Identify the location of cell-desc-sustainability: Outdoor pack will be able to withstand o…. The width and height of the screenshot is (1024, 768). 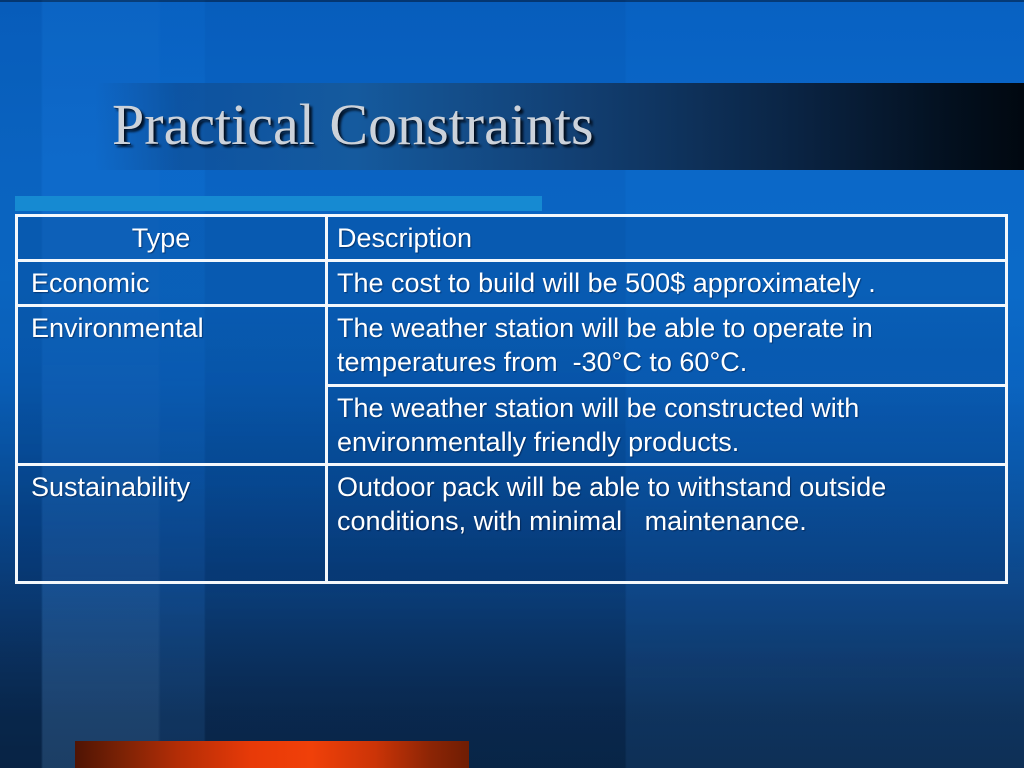
(666, 524).